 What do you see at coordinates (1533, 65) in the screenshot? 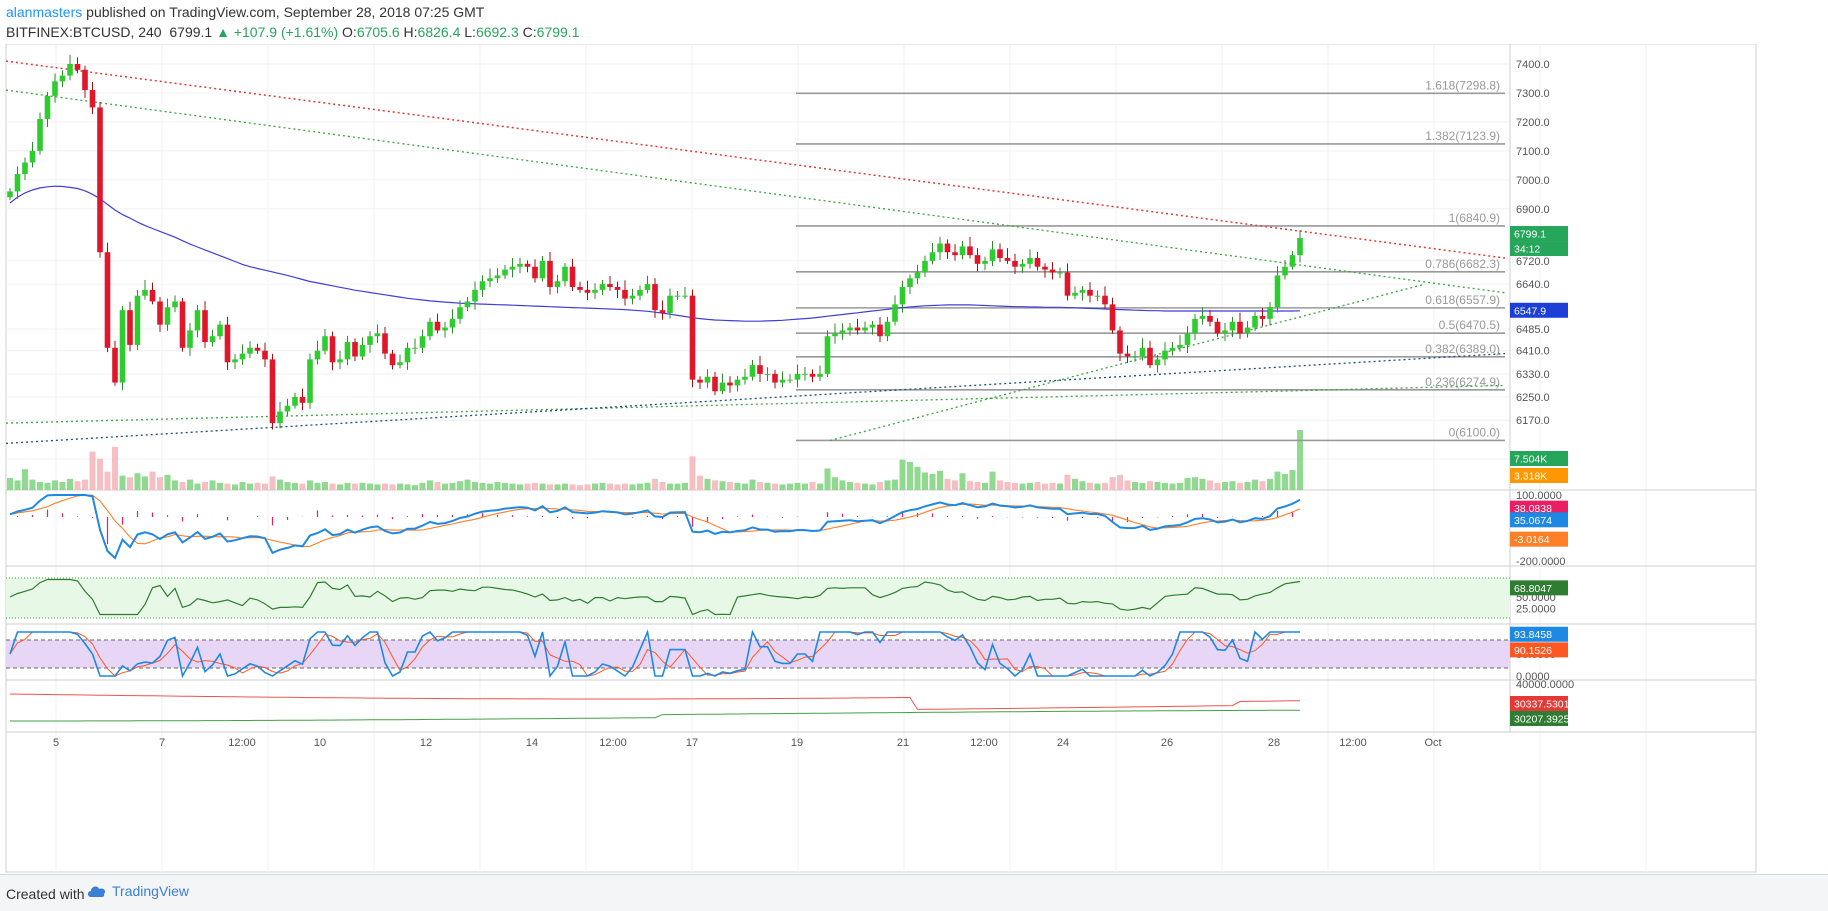
I see `price-tick-label: 7400.0` at bounding box center [1533, 65].